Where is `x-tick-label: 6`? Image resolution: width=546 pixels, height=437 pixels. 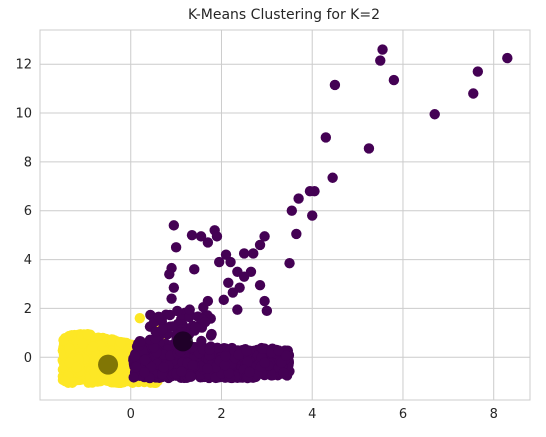
x-tick-label: 6 is located at coordinates (403, 414).